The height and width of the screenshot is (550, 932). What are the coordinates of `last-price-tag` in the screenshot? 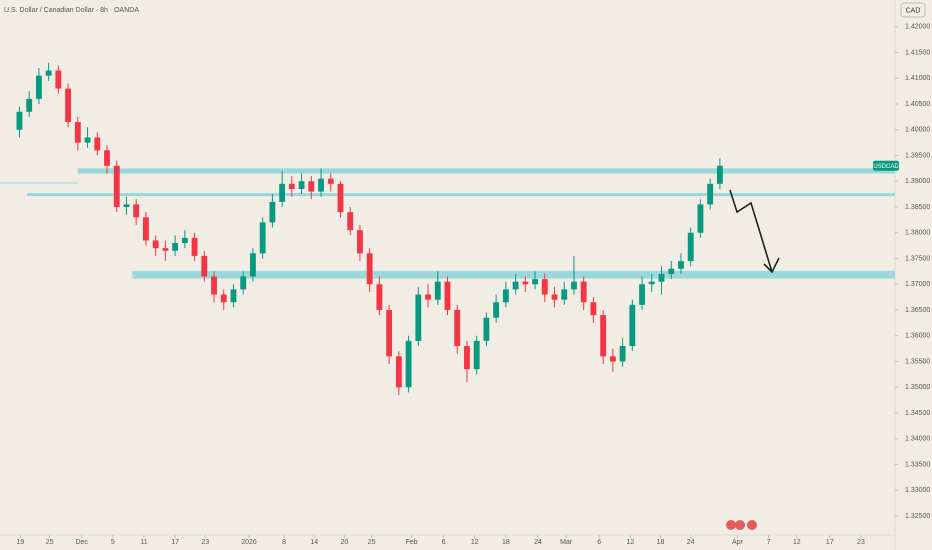 It's located at (886, 165).